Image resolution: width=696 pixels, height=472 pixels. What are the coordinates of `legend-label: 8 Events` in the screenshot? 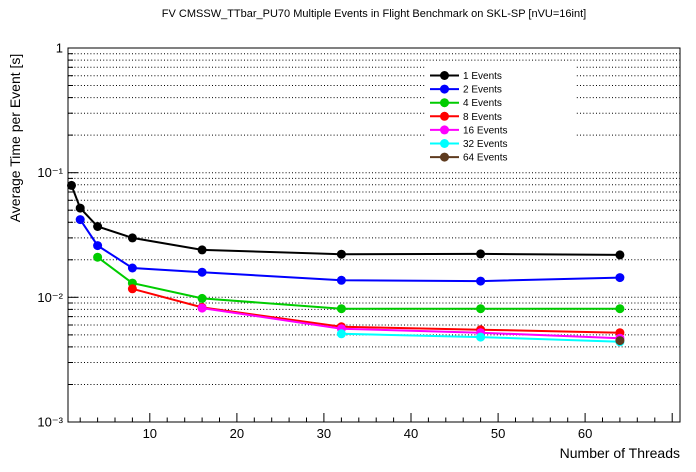 It's located at (482, 117).